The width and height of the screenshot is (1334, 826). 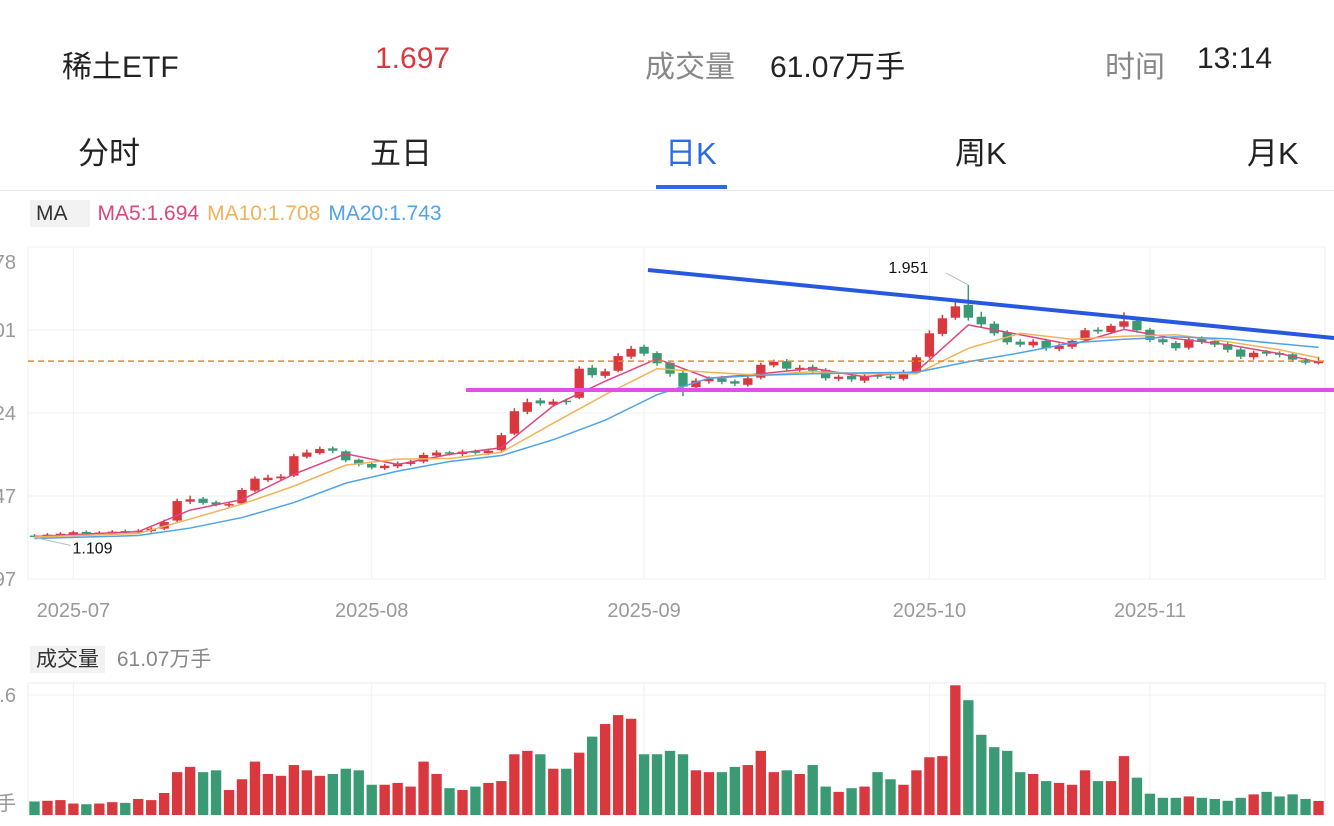 What do you see at coordinates (73, 611) in the screenshot?
I see `x-tick-label: 2025-07` at bounding box center [73, 611].